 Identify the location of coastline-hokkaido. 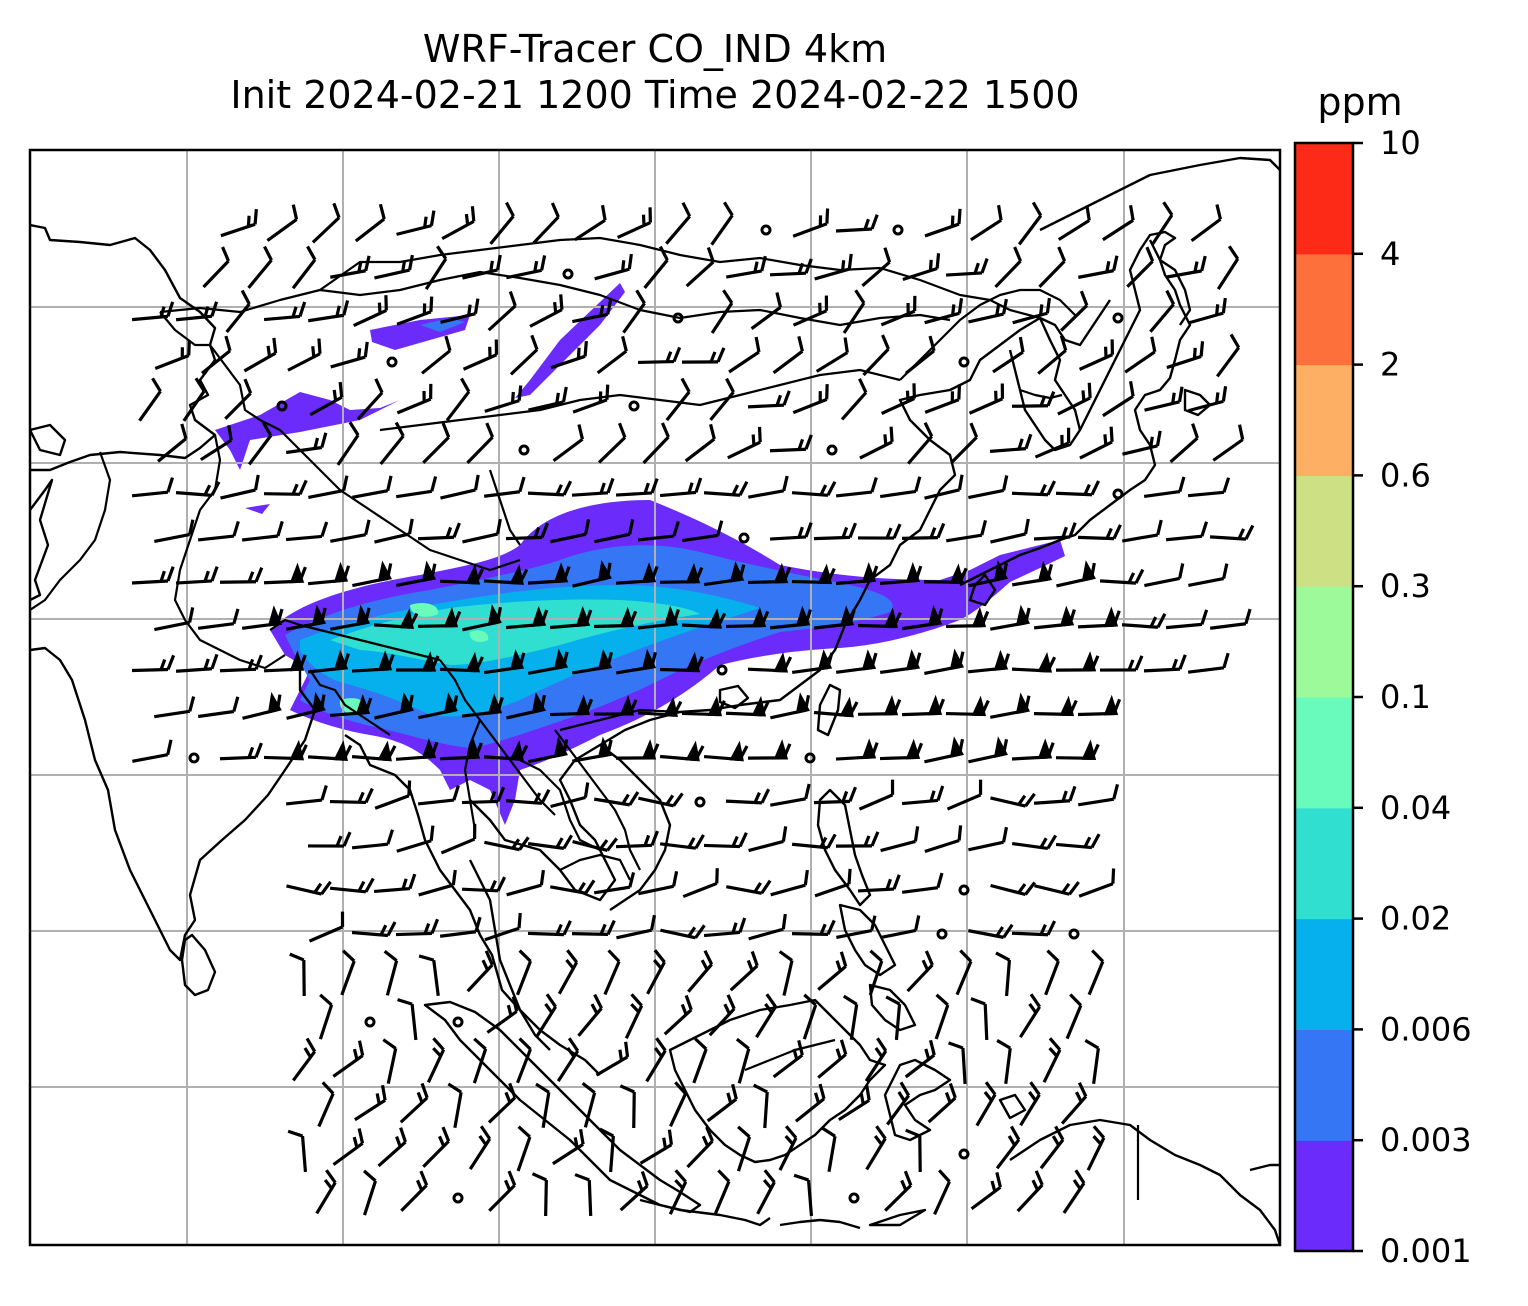
(1197, 402).